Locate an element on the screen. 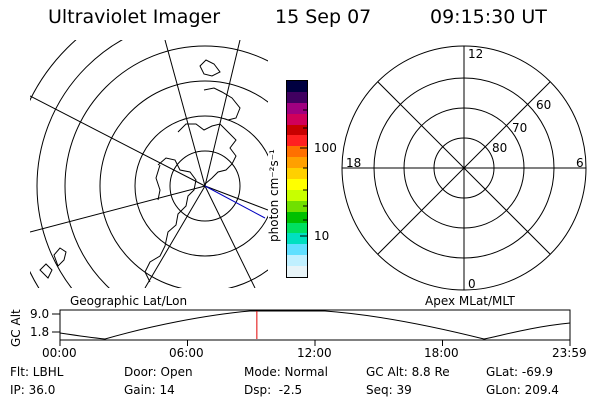 This screenshot has width=600, height=400. timeline-x-tick-1200: 12:00 is located at coordinates (314, 353).